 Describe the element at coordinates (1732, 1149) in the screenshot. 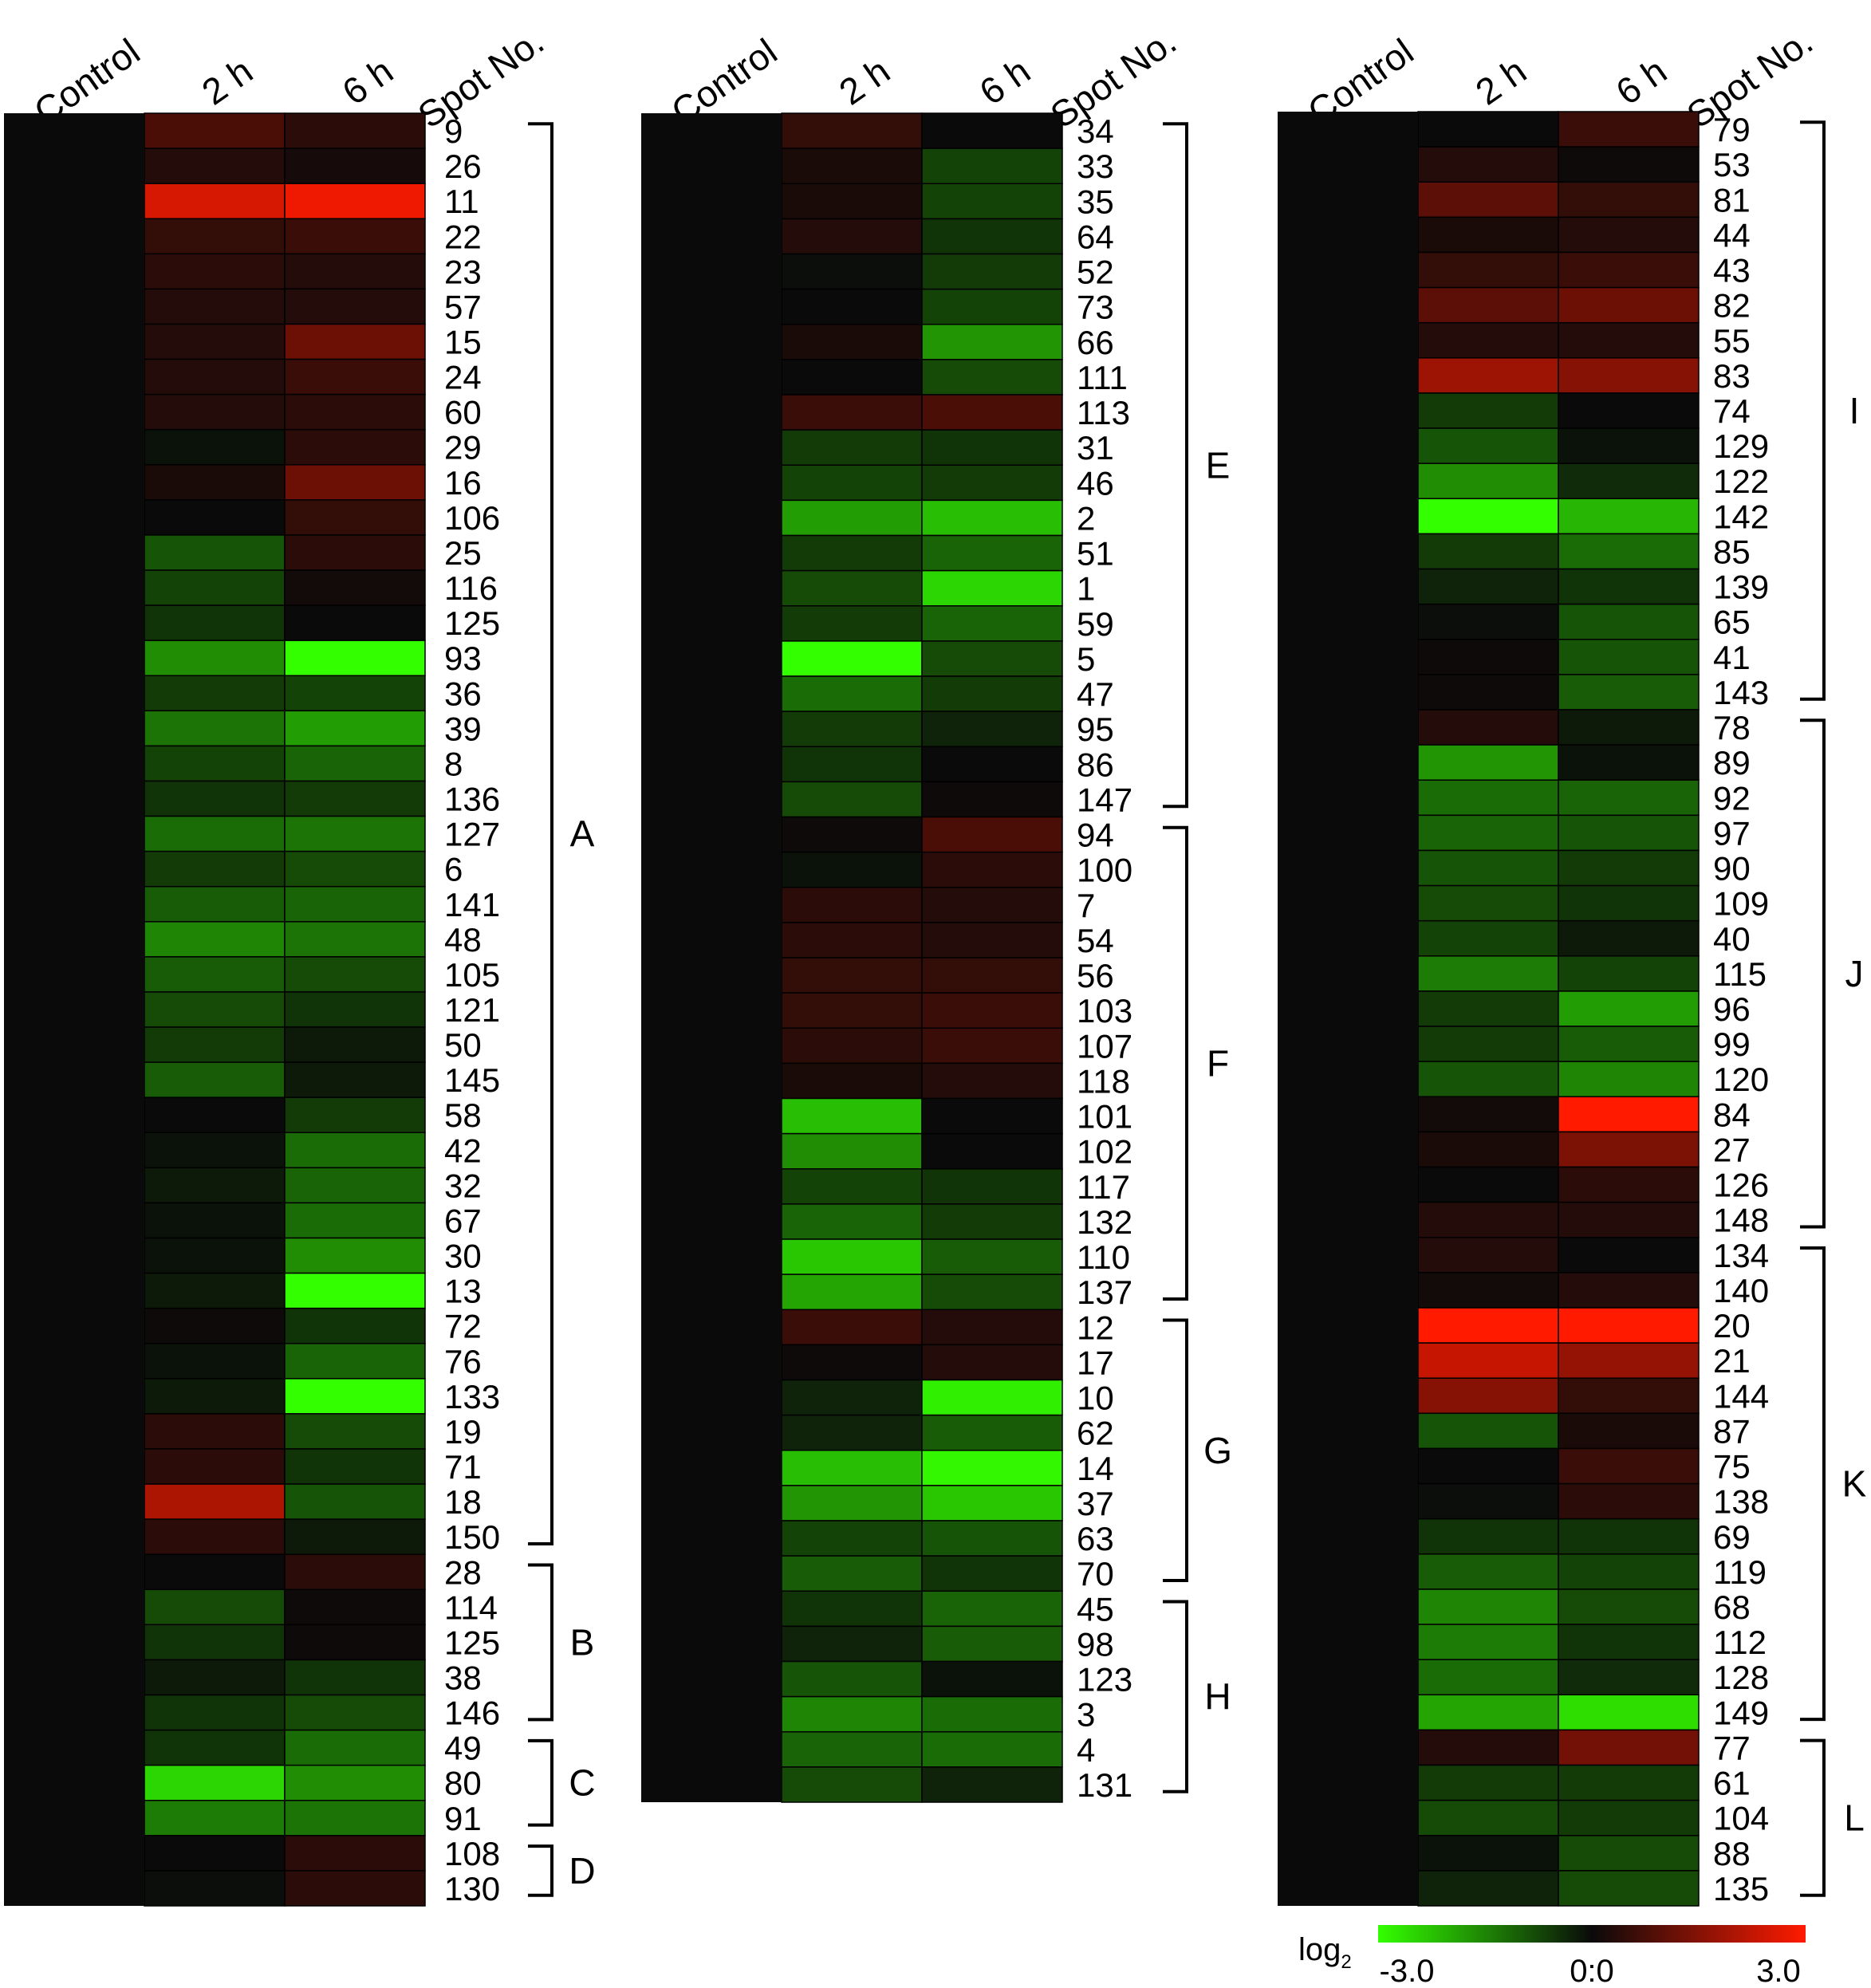

I see `spot-label: 27` at that location.